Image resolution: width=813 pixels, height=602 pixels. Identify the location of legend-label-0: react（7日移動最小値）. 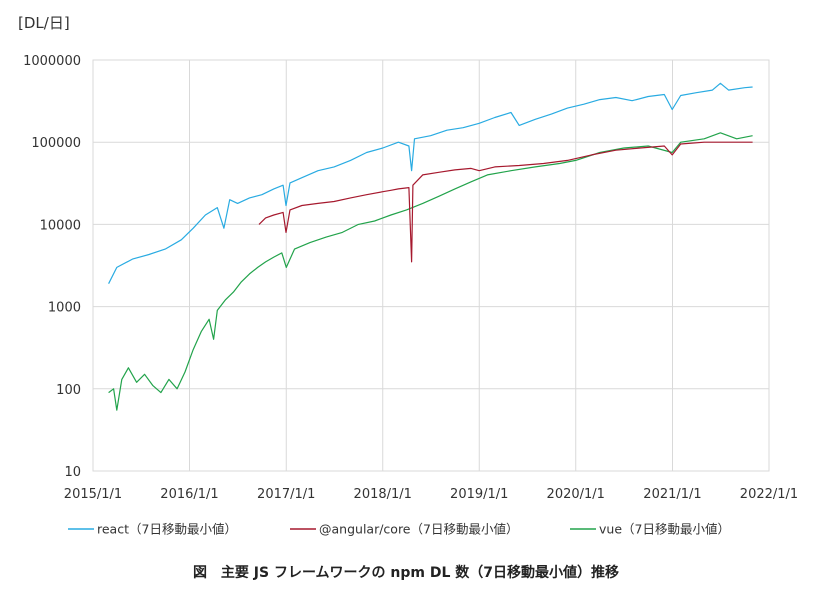
(167, 529).